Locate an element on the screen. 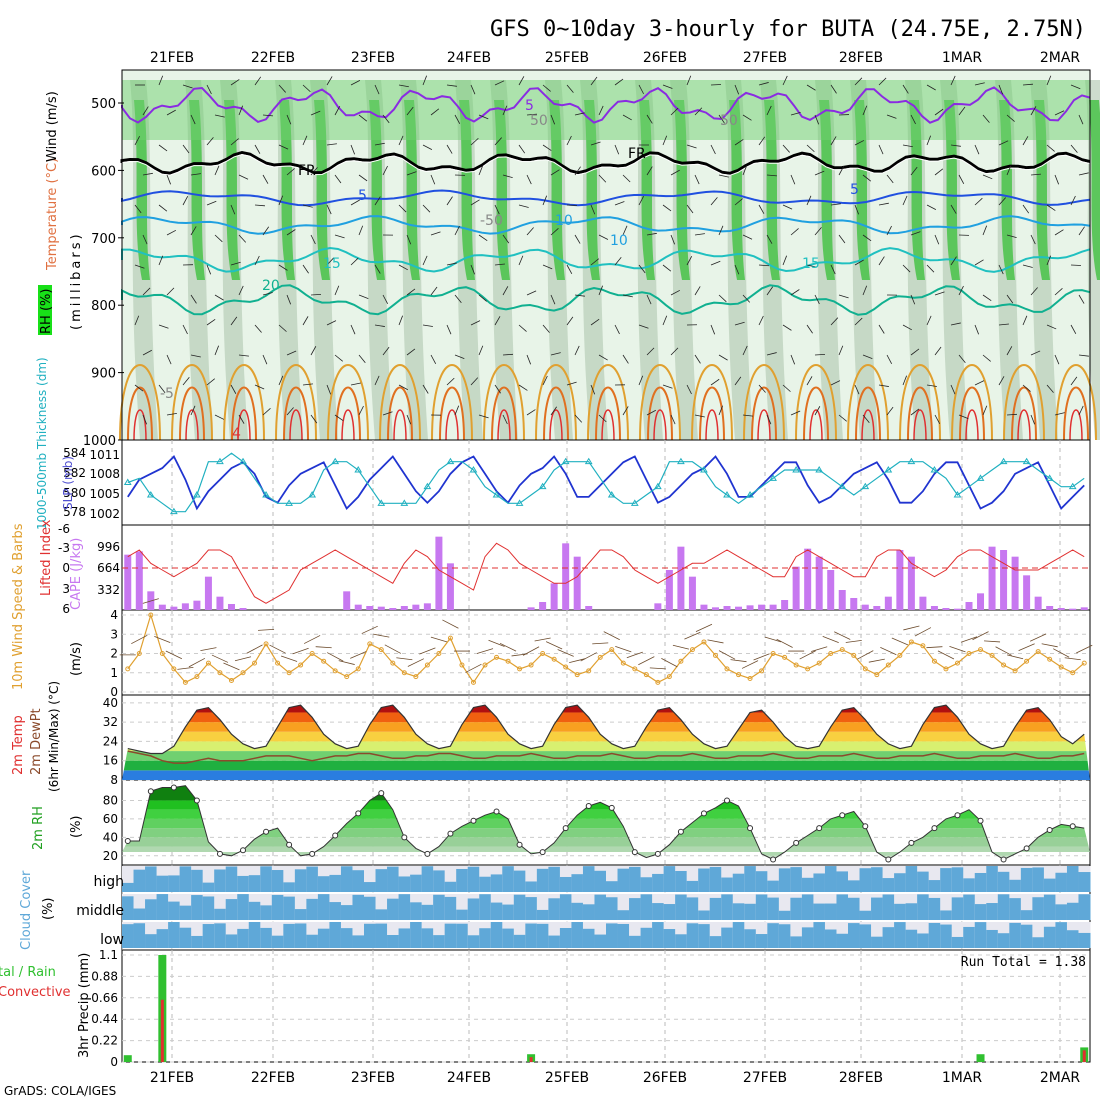  cape-tick-label: 332 is located at coordinates (108, 590).